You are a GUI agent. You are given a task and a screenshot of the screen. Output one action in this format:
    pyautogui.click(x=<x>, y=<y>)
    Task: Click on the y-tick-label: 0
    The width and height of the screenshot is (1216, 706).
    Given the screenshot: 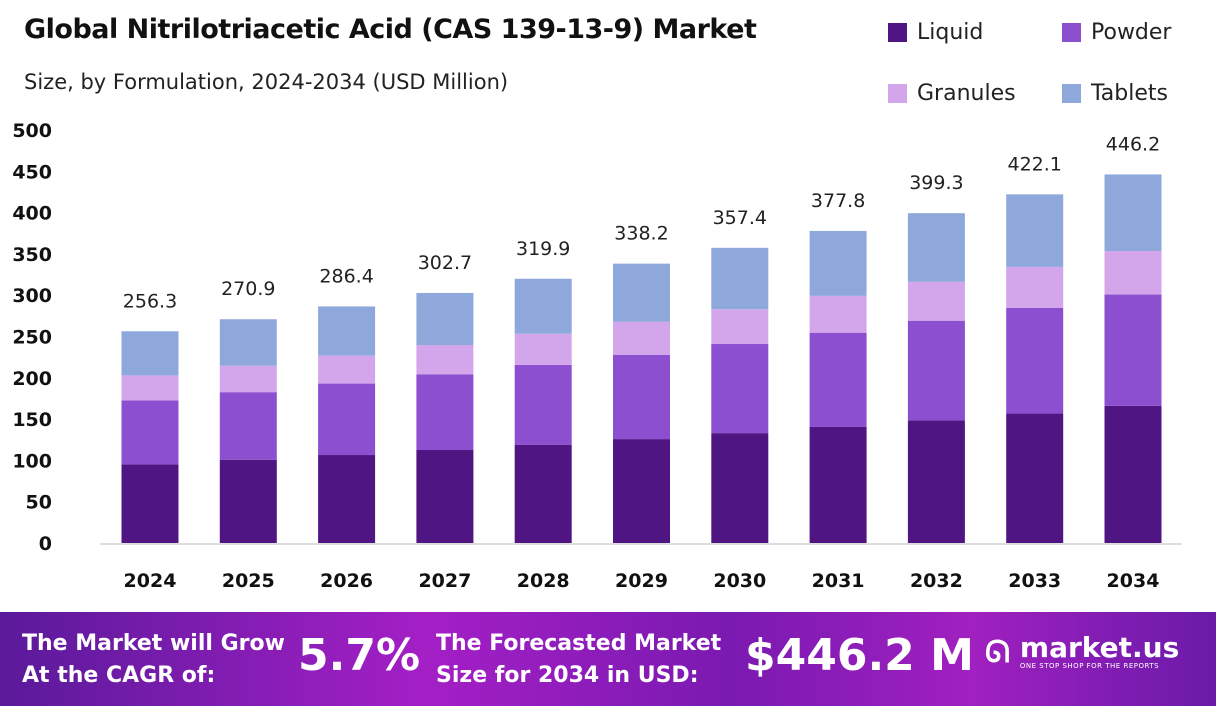 What is the action you would take?
    pyautogui.click(x=45, y=544)
    